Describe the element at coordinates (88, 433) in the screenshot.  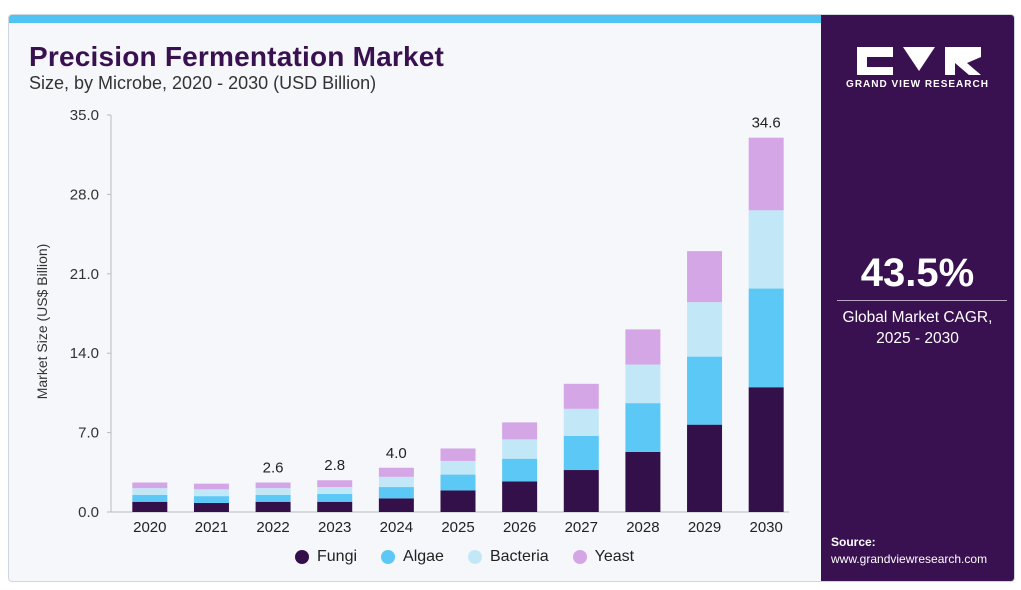
I see `y-tick-label: 7.0` at that location.